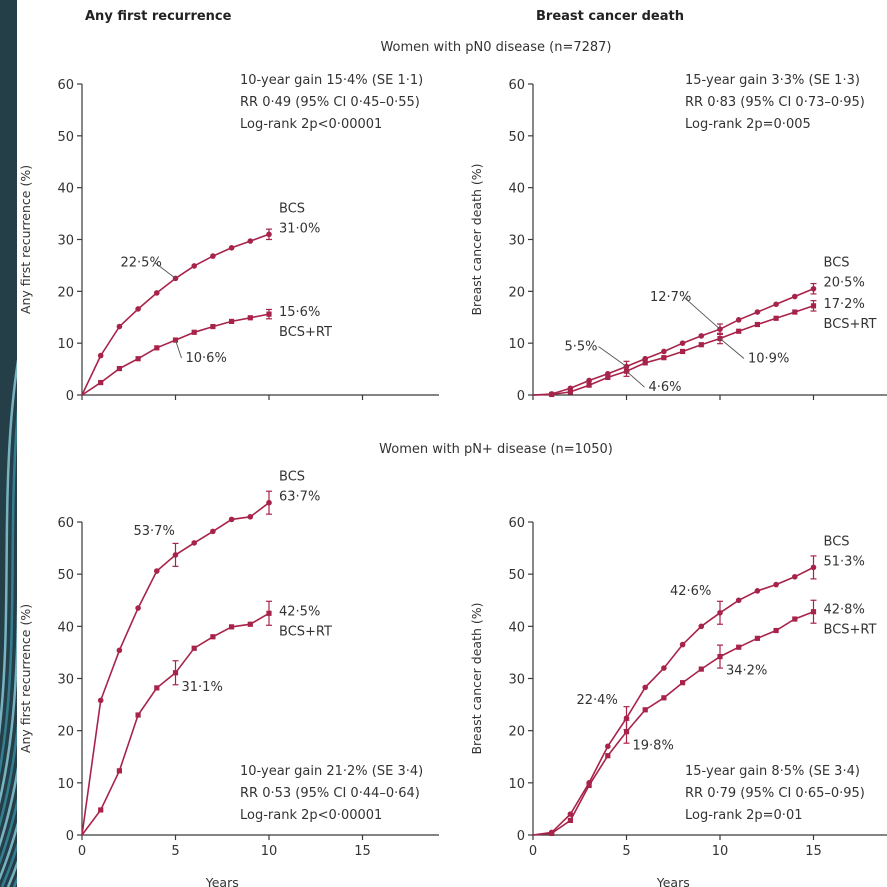 The height and width of the screenshot is (887, 887). Describe the element at coordinates (175, 724) in the screenshot. I see `series-line-bcs-rt` at that location.